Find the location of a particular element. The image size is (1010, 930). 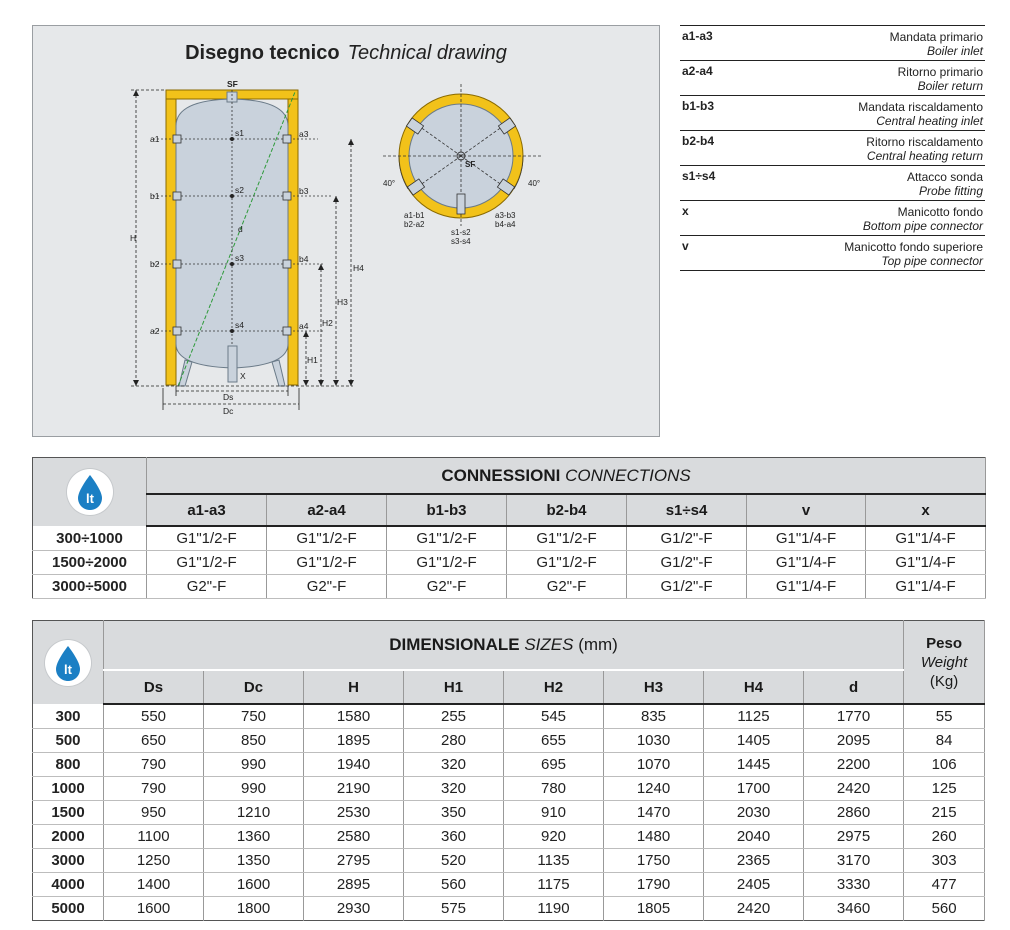

dimensions-cell: 1895 is located at coordinates (353, 740).